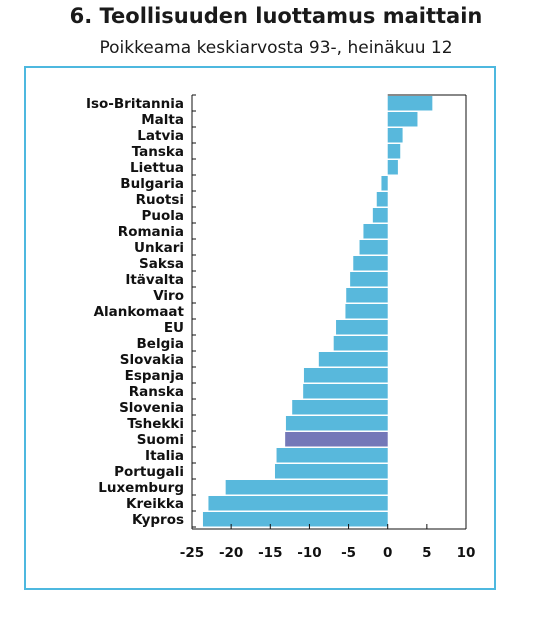 This screenshot has width=552, height=620. Describe the element at coordinates (154, 280) in the screenshot. I see `category-label: Itävalta` at that location.